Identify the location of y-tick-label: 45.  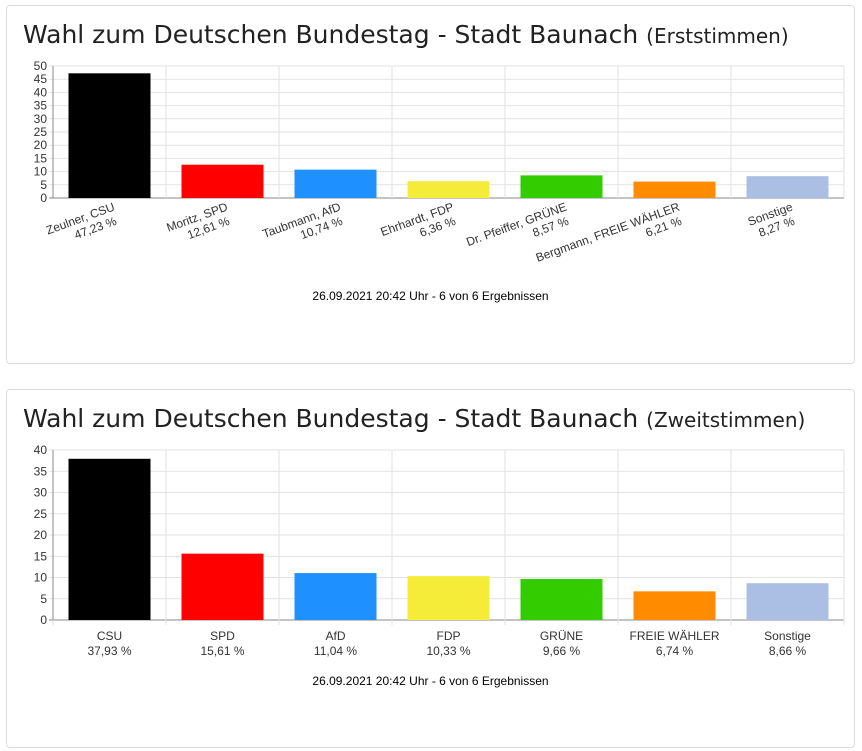
(41, 79).